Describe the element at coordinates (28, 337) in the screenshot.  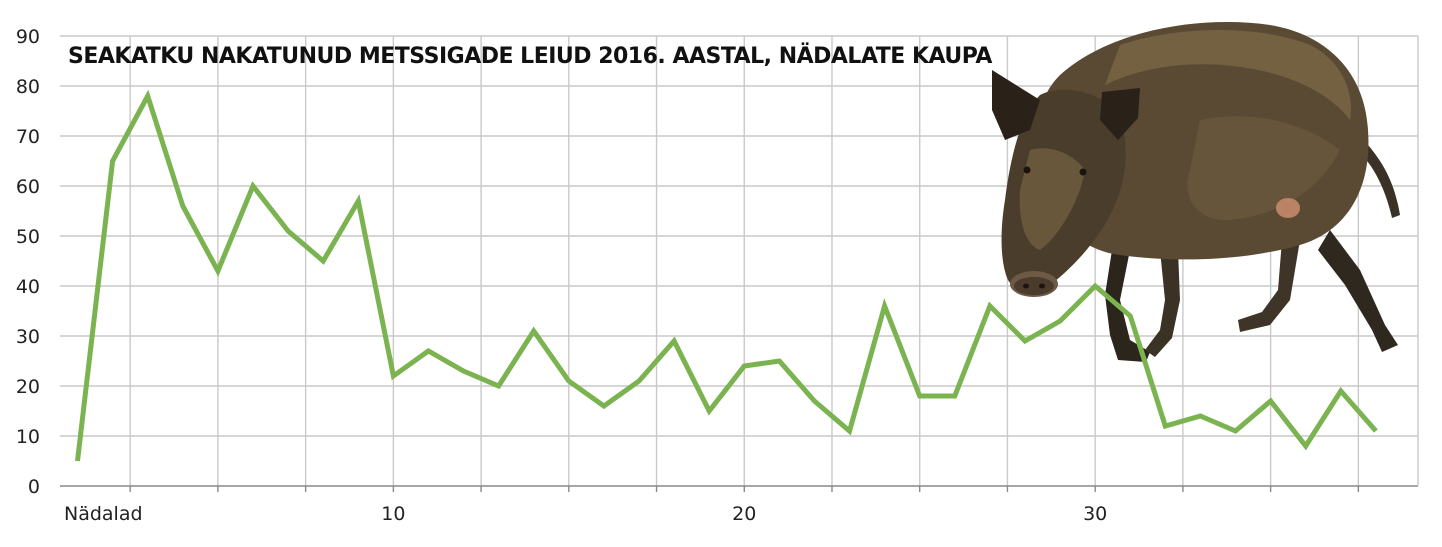
I see `y-tick-label: 30` at that location.